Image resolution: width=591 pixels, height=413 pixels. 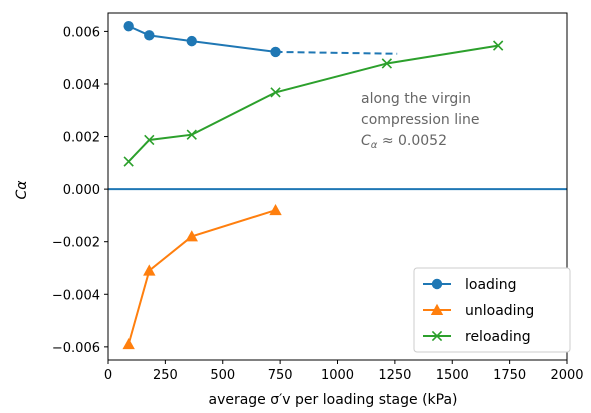 What do you see at coordinates (81, 85) in the screenshot?
I see `y-tick-label: 0.004` at bounding box center [81, 85].